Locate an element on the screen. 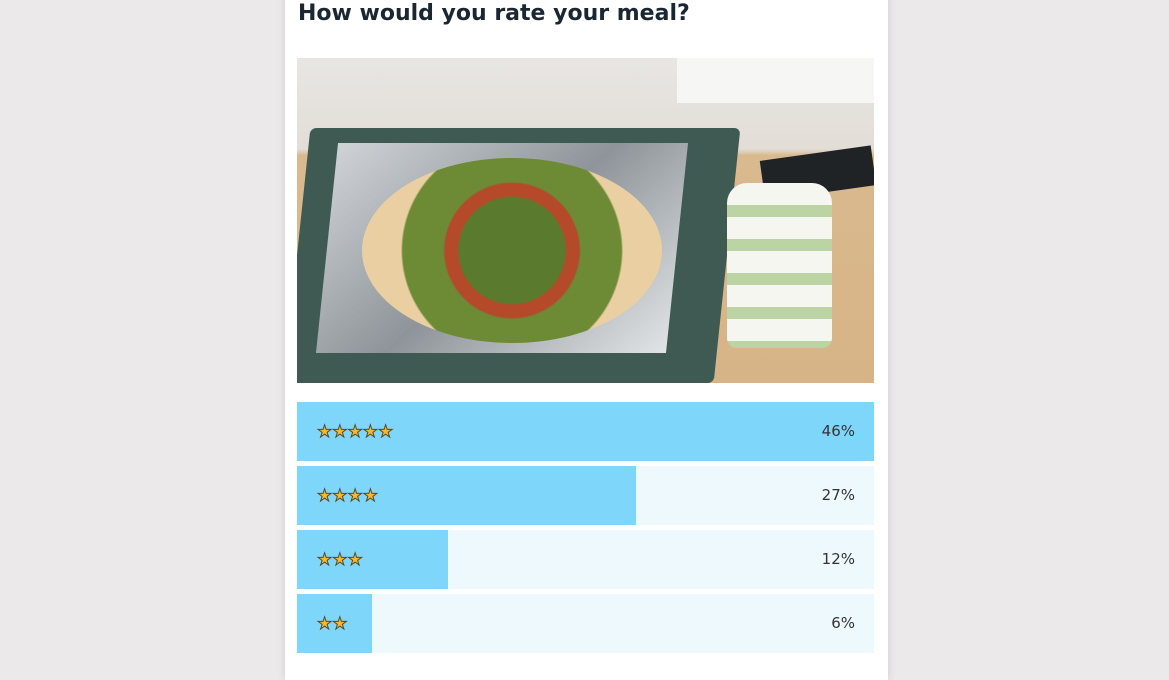 The image size is (1169, 680). star-icons: ★★★ is located at coordinates (340, 559).